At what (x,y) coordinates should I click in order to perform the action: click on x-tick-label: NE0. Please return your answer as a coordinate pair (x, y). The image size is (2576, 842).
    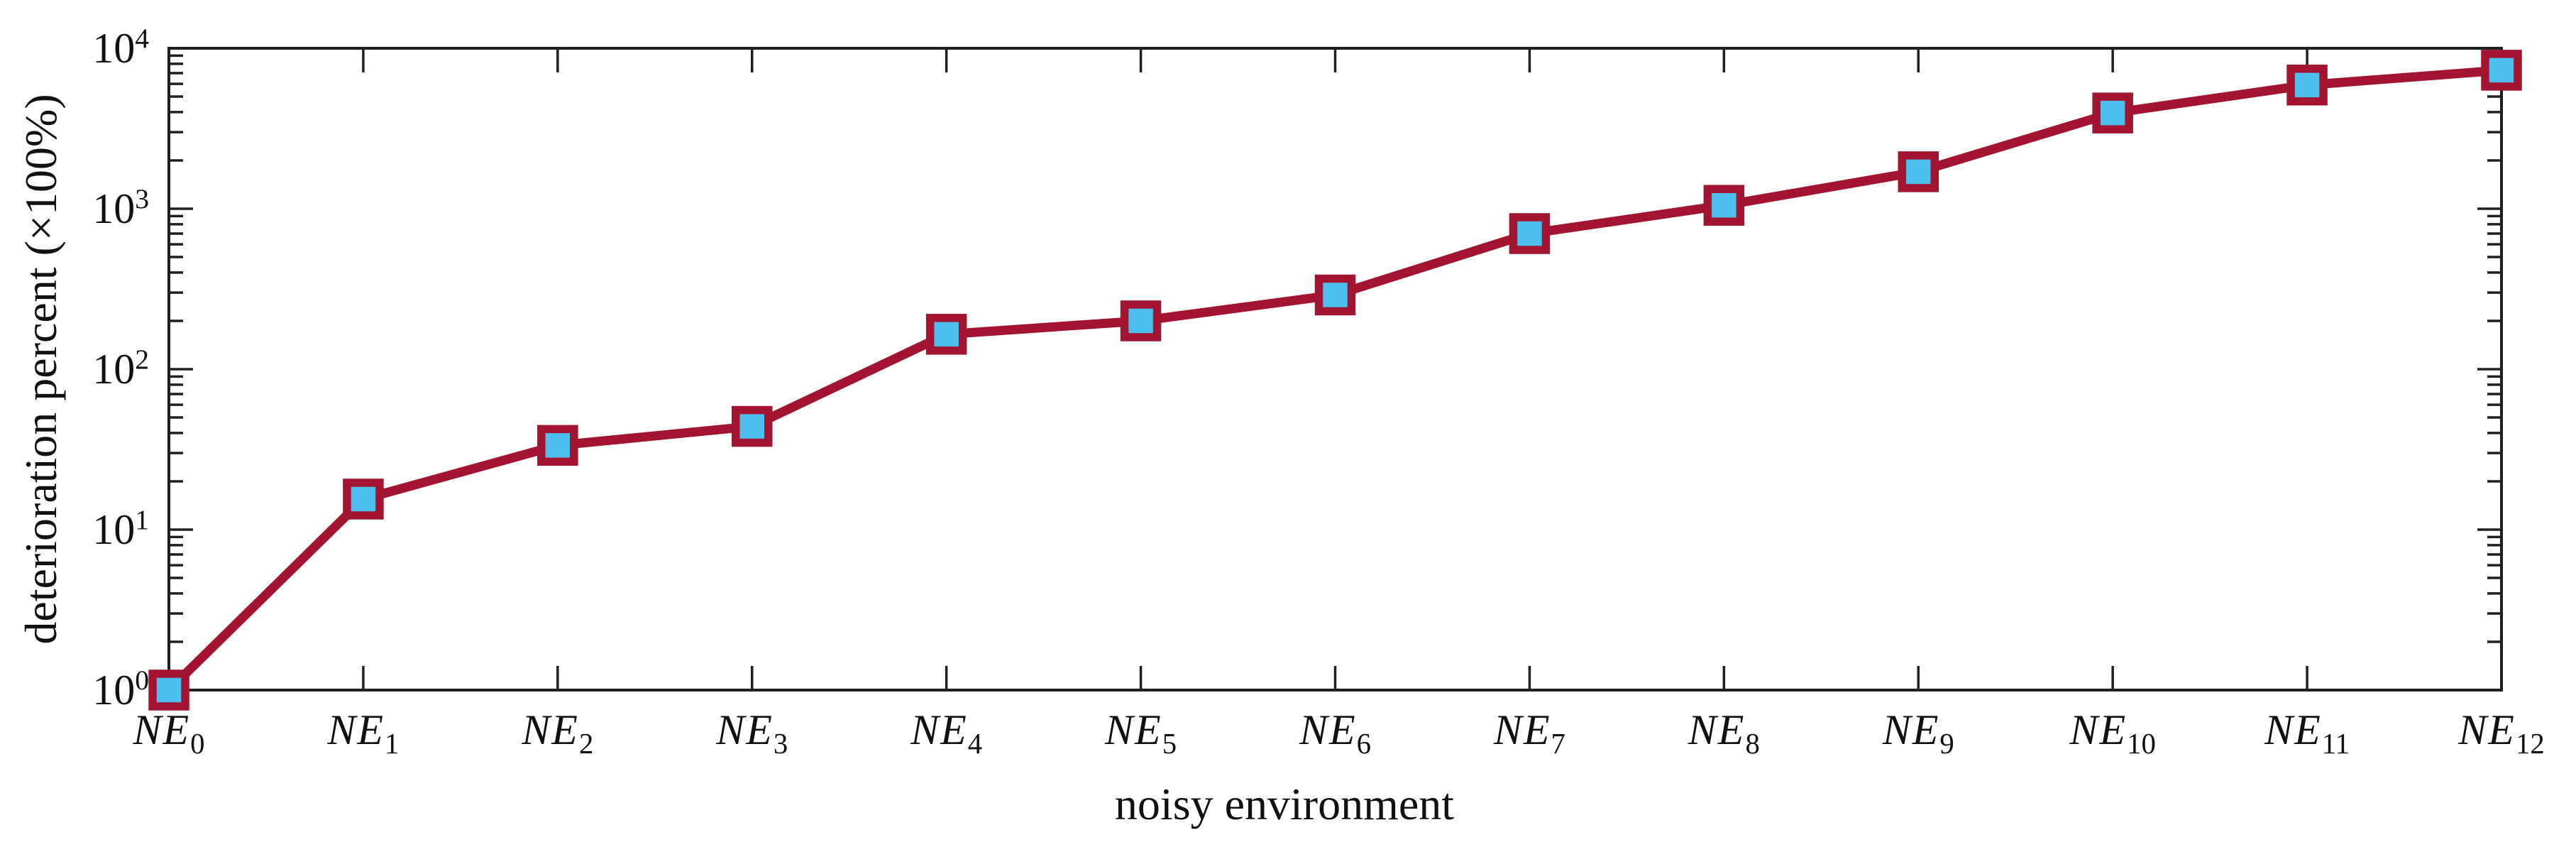
    Looking at the image, I should click on (169, 733).